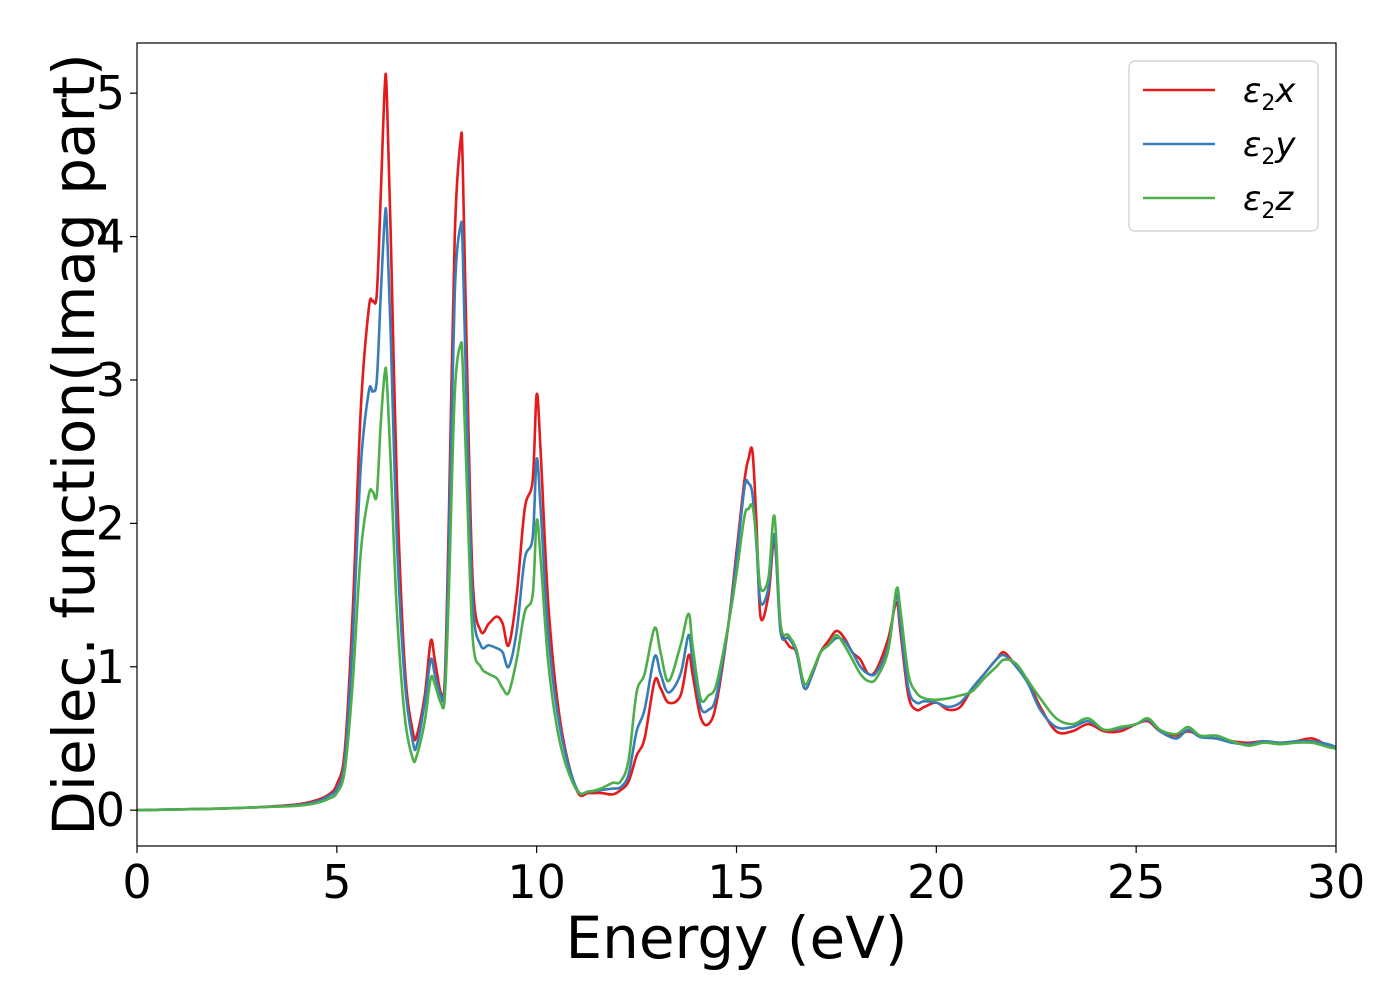 The height and width of the screenshot is (1000, 1400). What do you see at coordinates (110, 237) in the screenshot?
I see `y-tick-label: 4` at bounding box center [110, 237].